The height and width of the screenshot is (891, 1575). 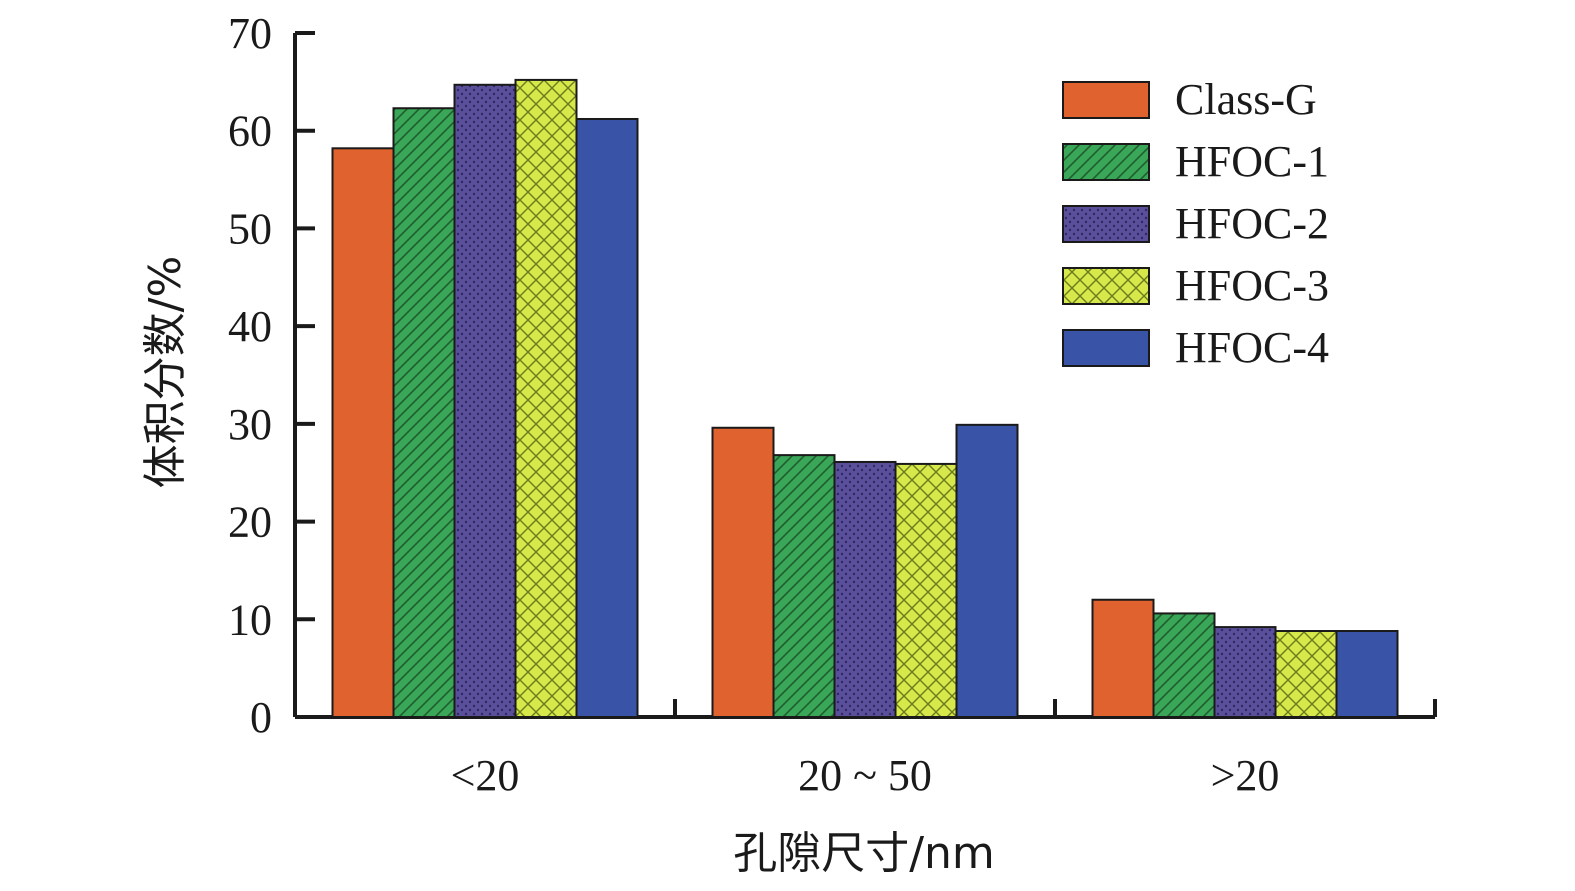 What do you see at coordinates (1252, 161) in the screenshot?
I see `legend-label: HFOC-1` at bounding box center [1252, 161].